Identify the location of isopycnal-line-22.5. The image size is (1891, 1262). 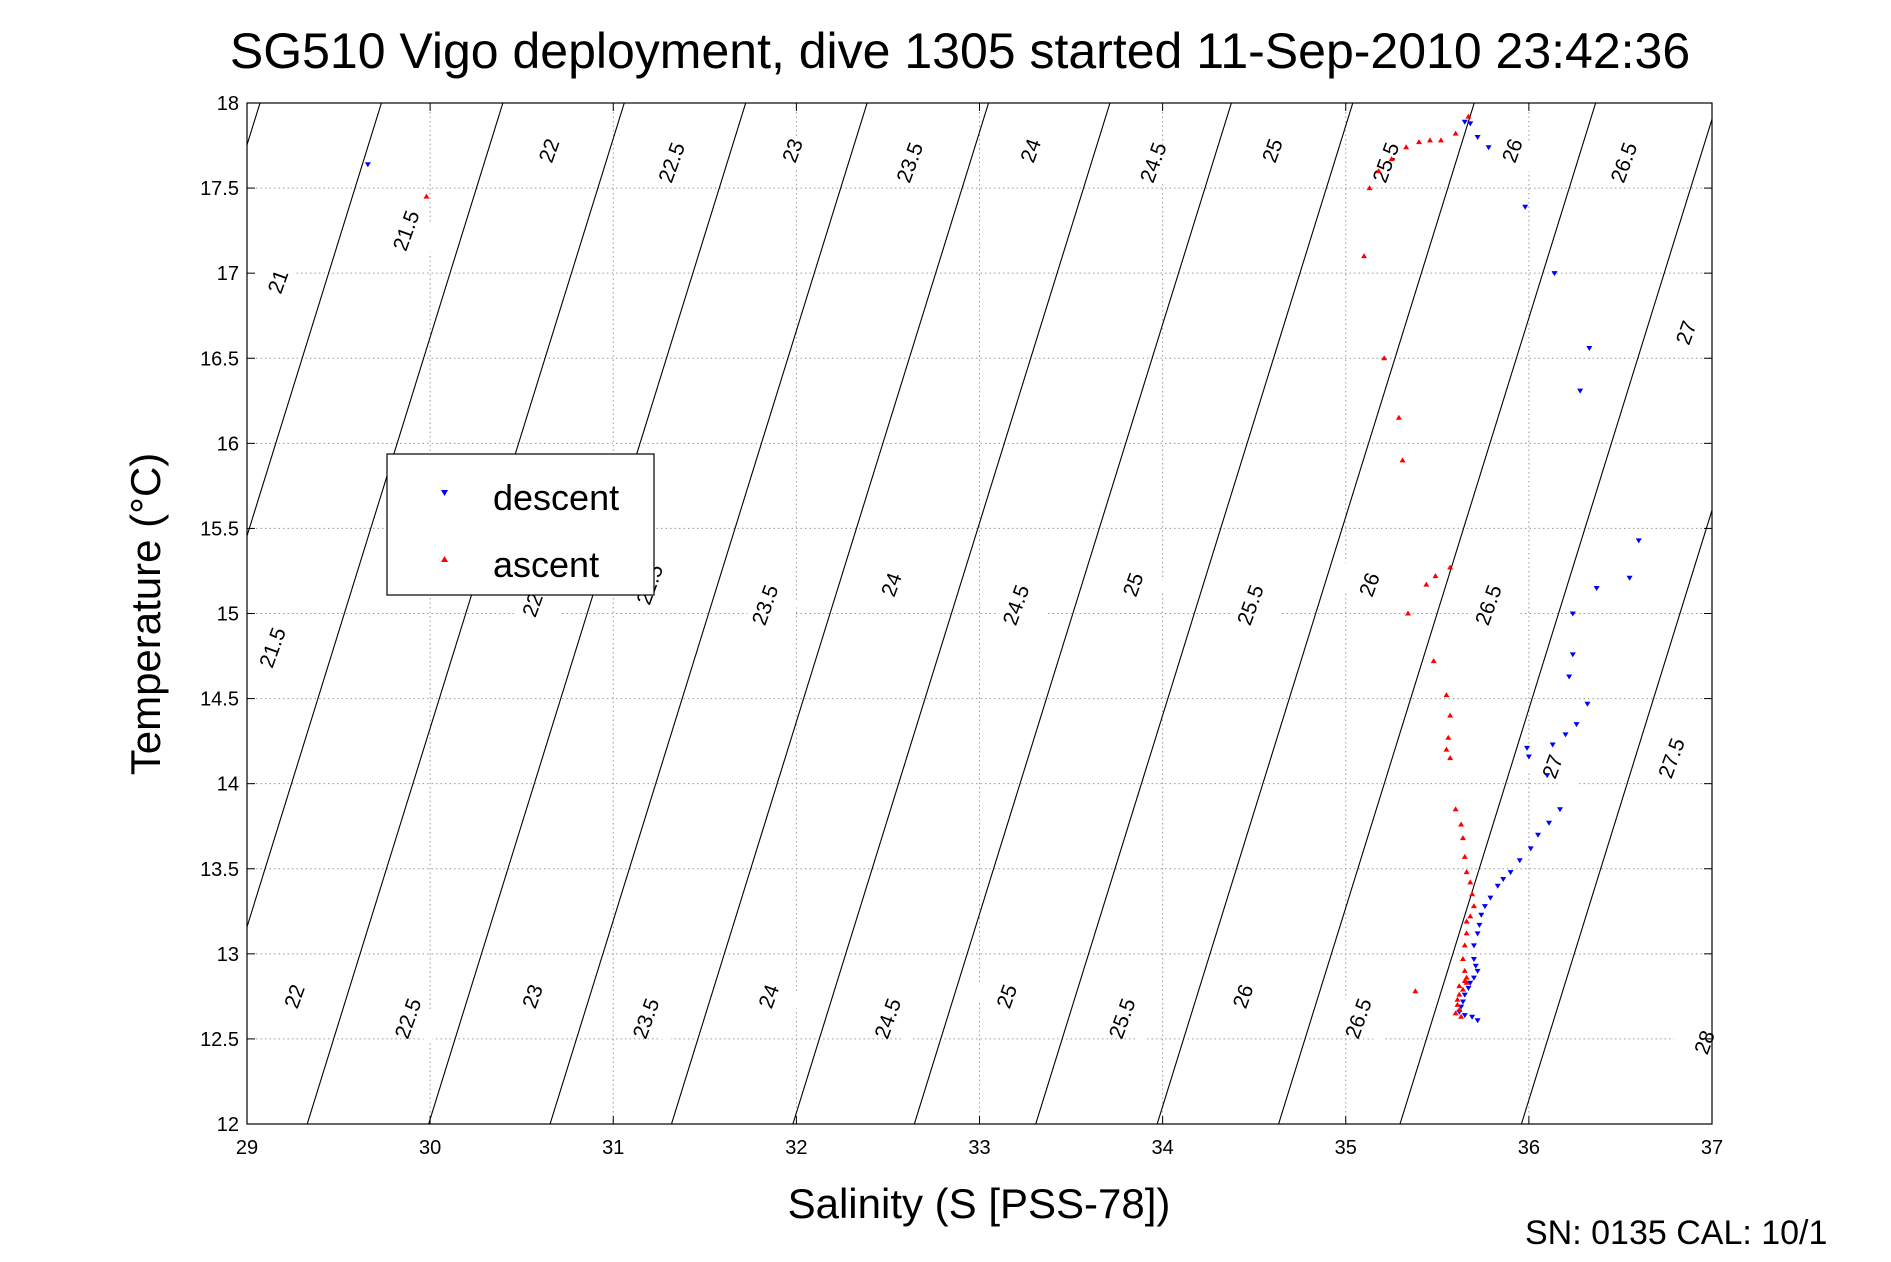
(315, 320).